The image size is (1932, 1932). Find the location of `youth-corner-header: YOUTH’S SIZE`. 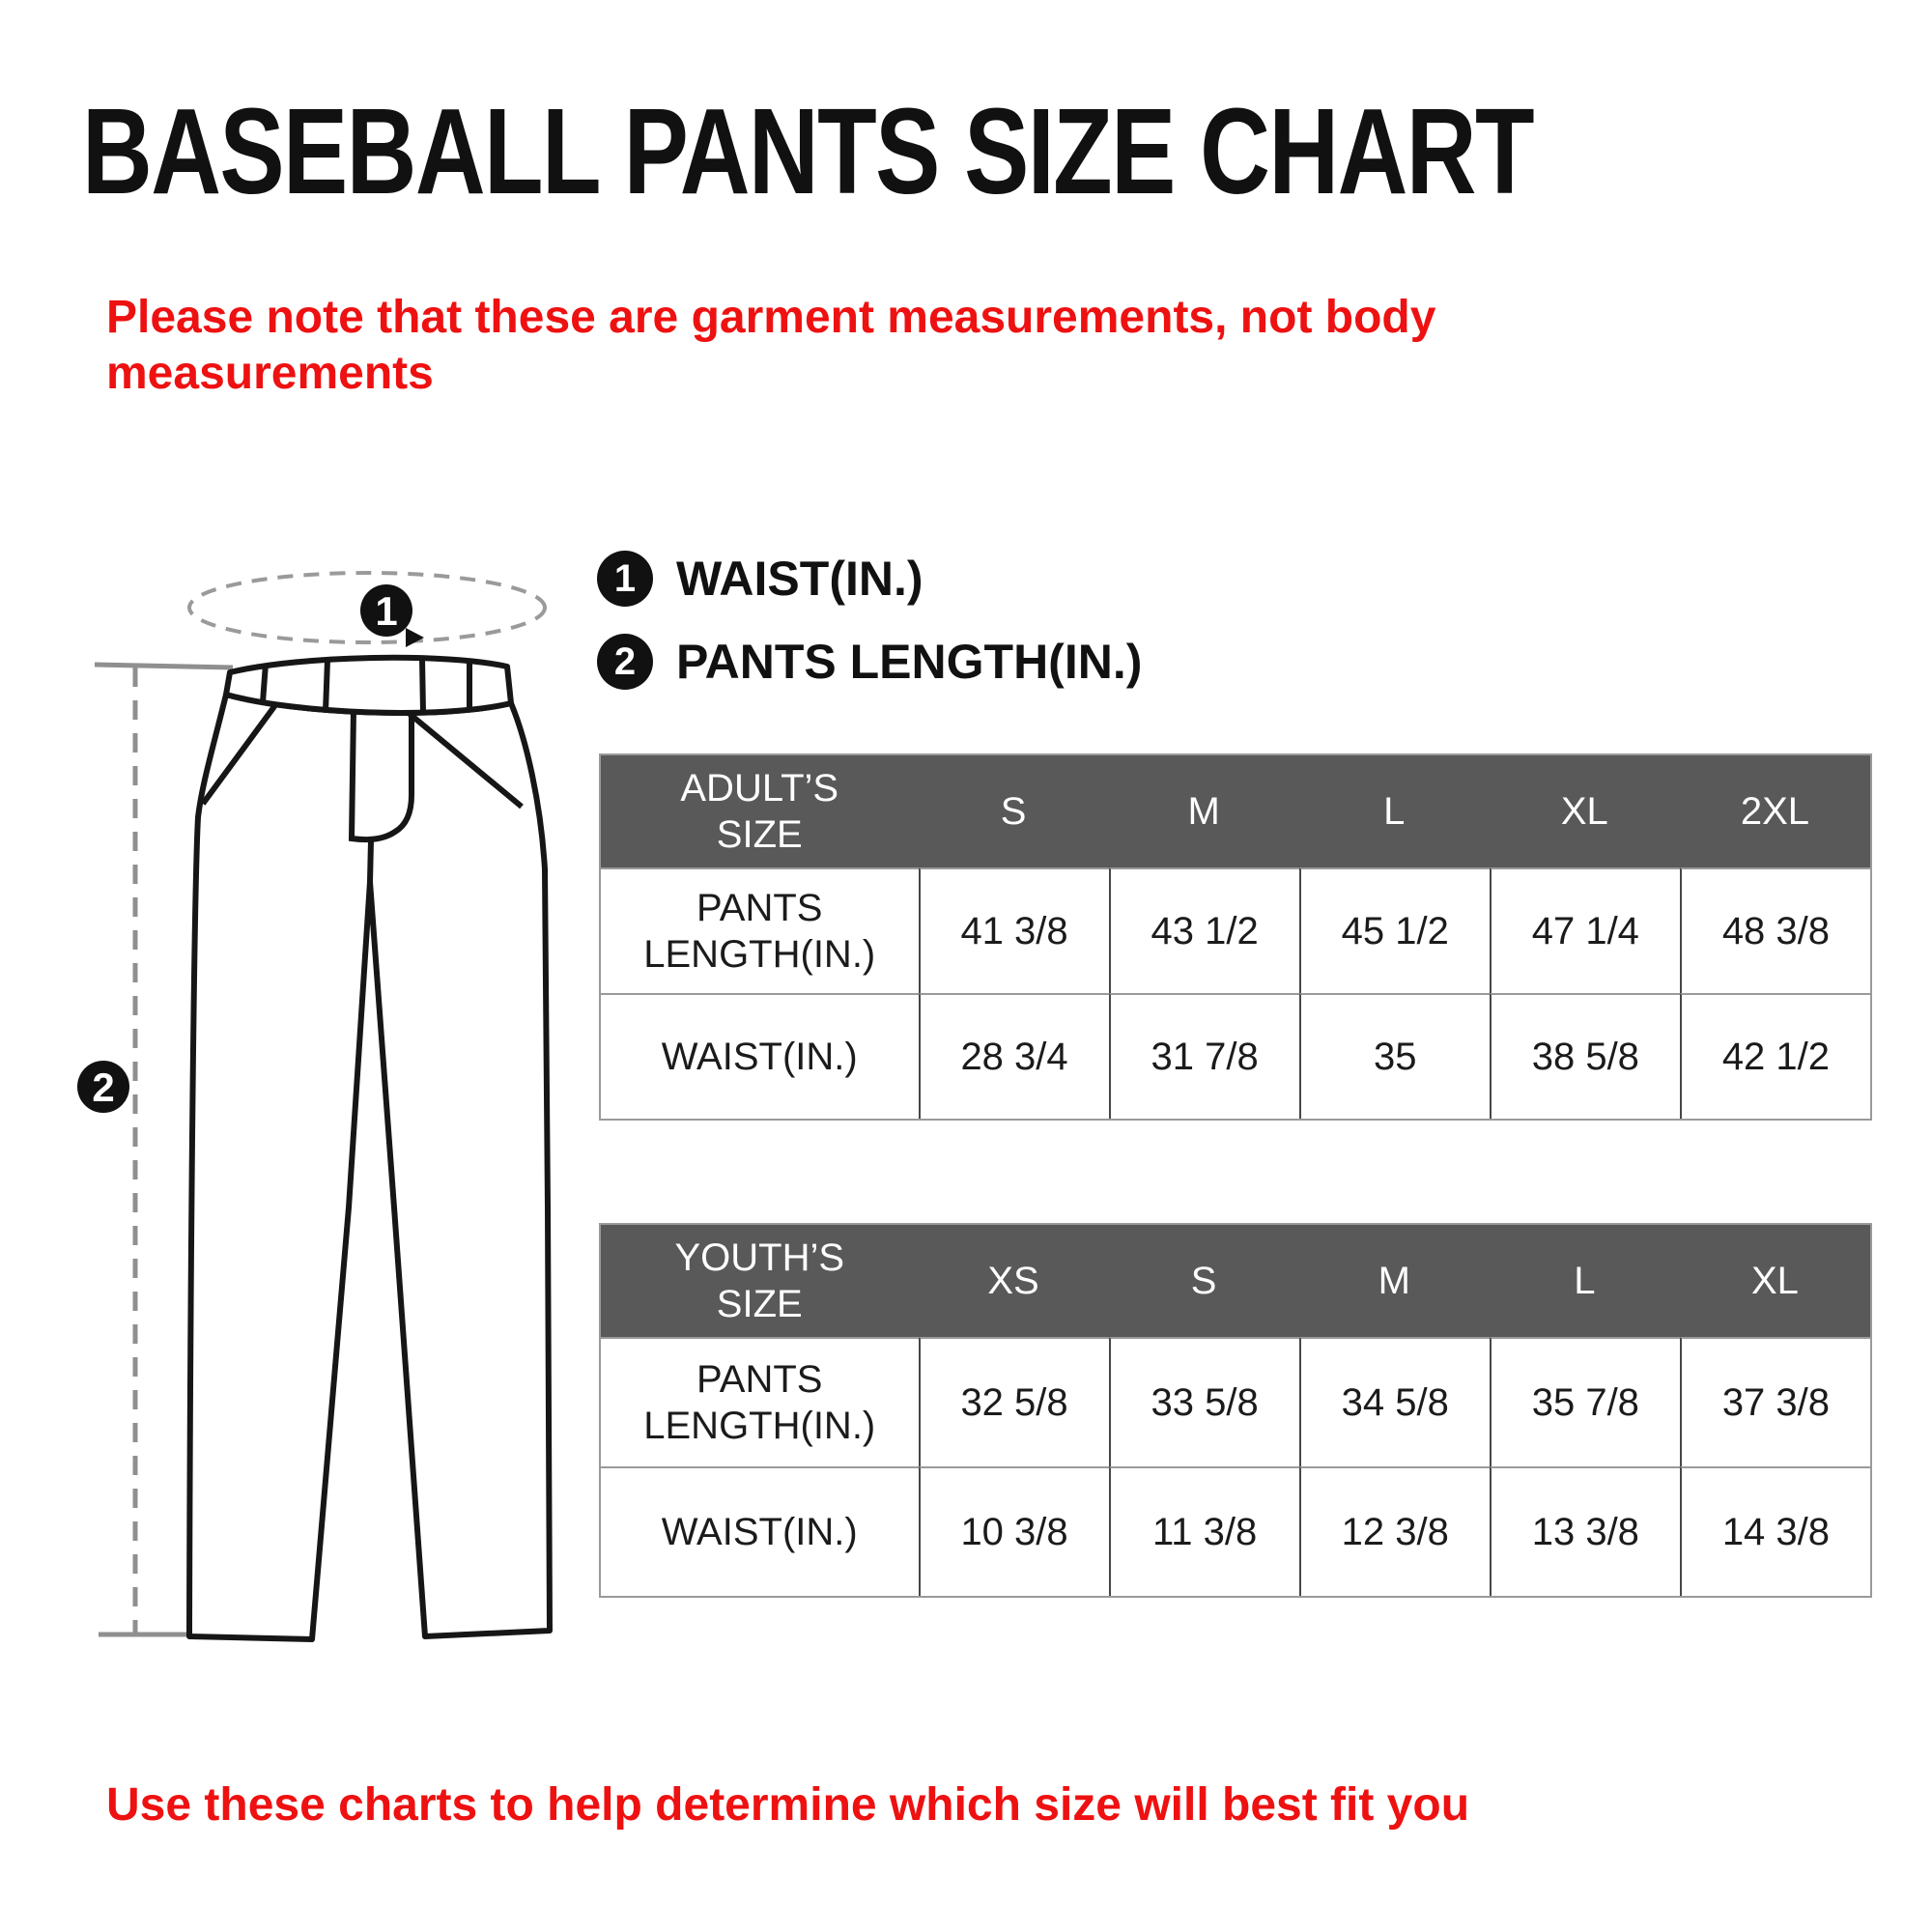

youth-corner-header: YOUTH’S SIZE is located at coordinates (760, 1281).